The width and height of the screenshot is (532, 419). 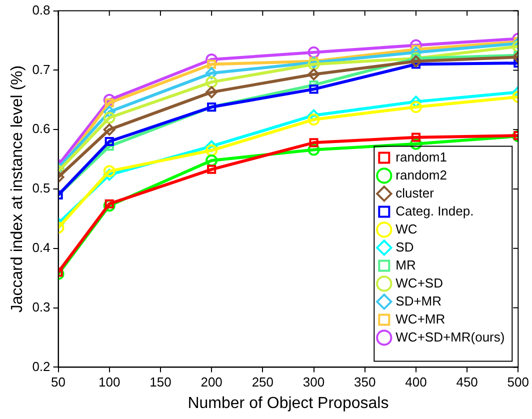 I want to click on y-tick-label: 0.2, so click(x=41, y=366).